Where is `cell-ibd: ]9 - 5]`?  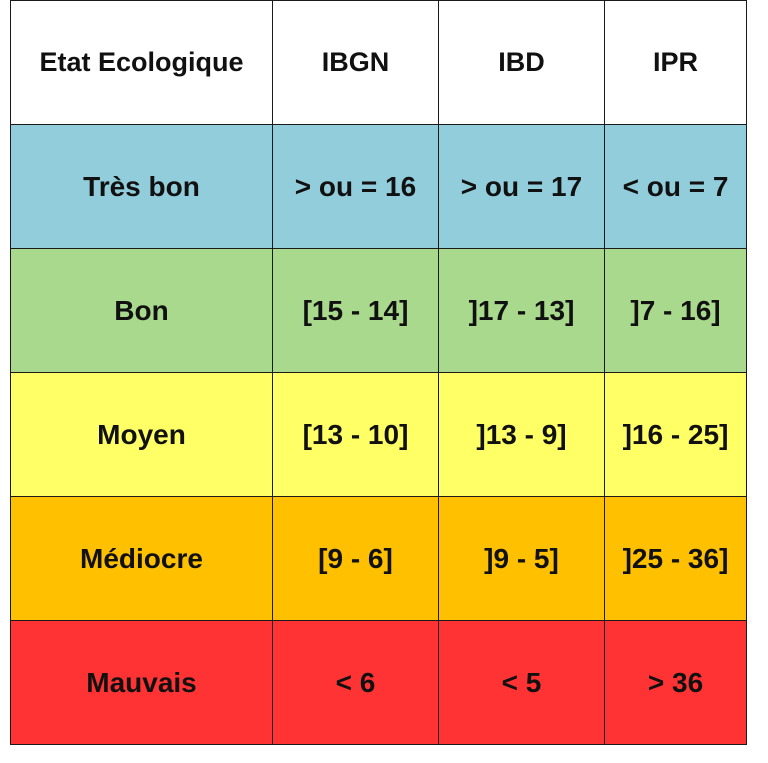 cell-ibd: ]9 - 5] is located at coordinates (521, 558).